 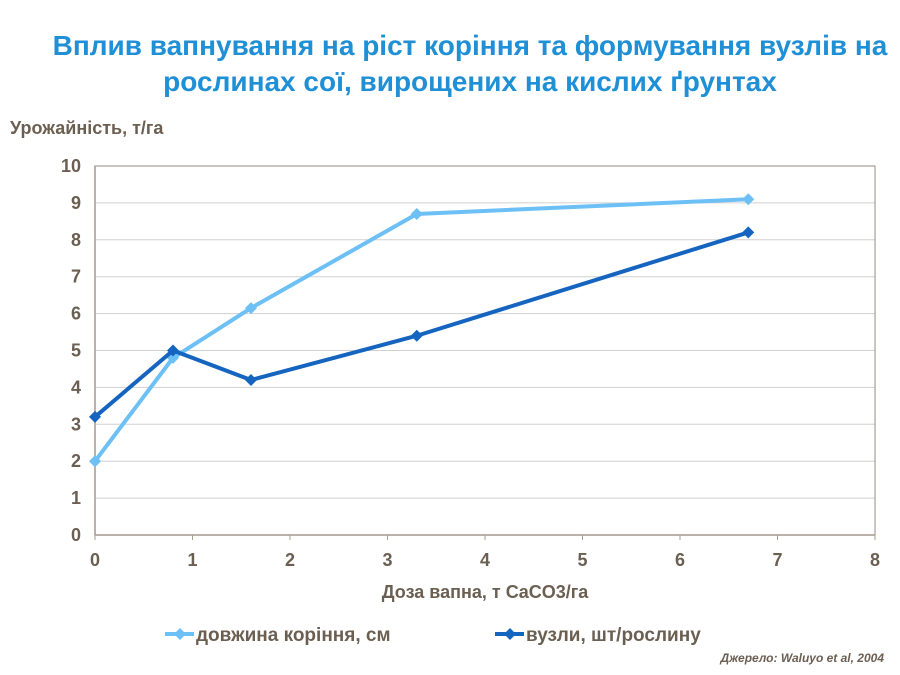 I want to click on y-tick-label: 6, so click(x=76, y=314).